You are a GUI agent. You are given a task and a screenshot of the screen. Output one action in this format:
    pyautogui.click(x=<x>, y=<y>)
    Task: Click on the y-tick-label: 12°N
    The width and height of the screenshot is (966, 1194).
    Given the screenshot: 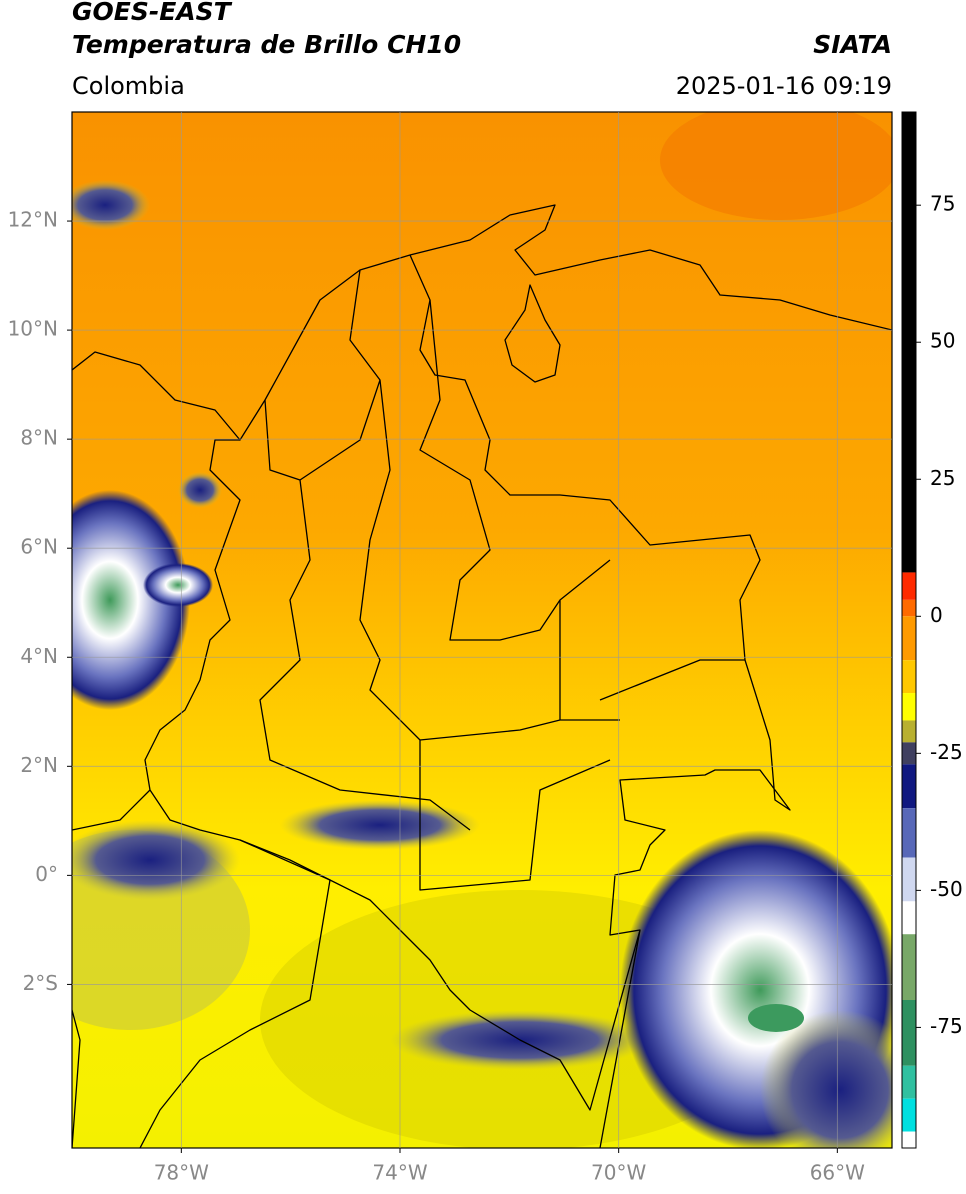 What is the action you would take?
    pyautogui.click(x=33, y=220)
    